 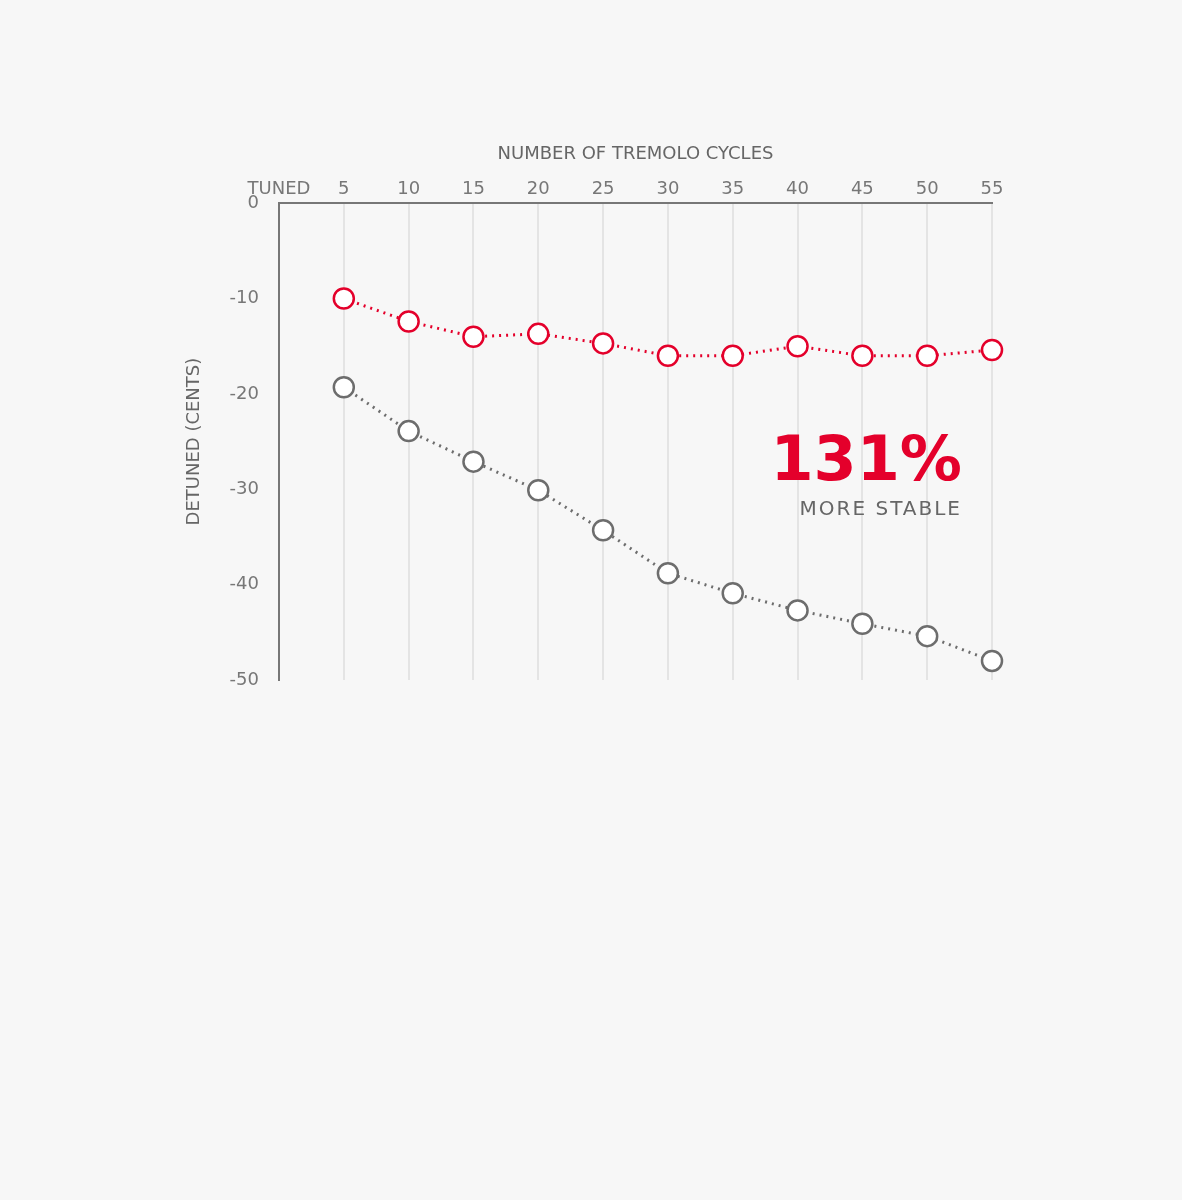 What do you see at coordinates (344, 188) in the screenshot?
I see `x-tick-label: 5` at bounding box center [344, 188].